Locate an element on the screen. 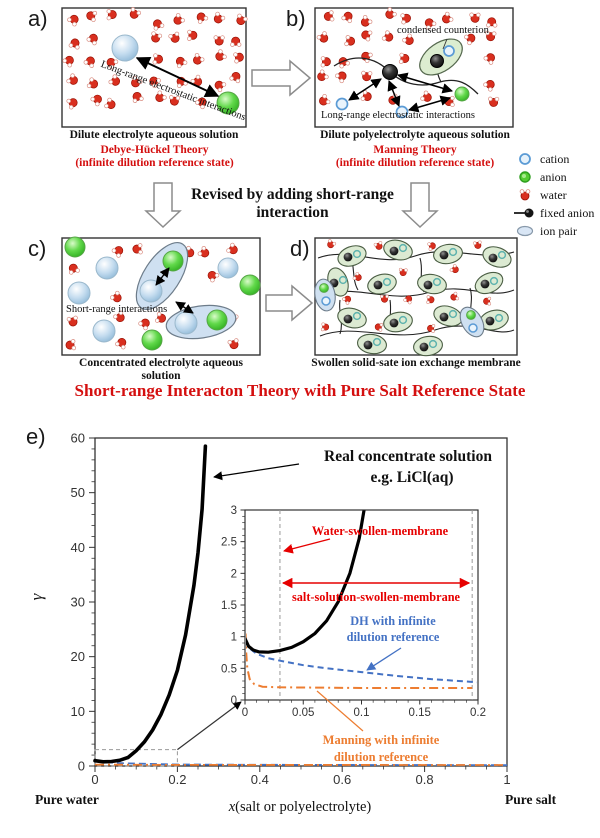 This screenshot has width=600, height=838. y-tick-label: 50 is located at coordinates (78, 492).